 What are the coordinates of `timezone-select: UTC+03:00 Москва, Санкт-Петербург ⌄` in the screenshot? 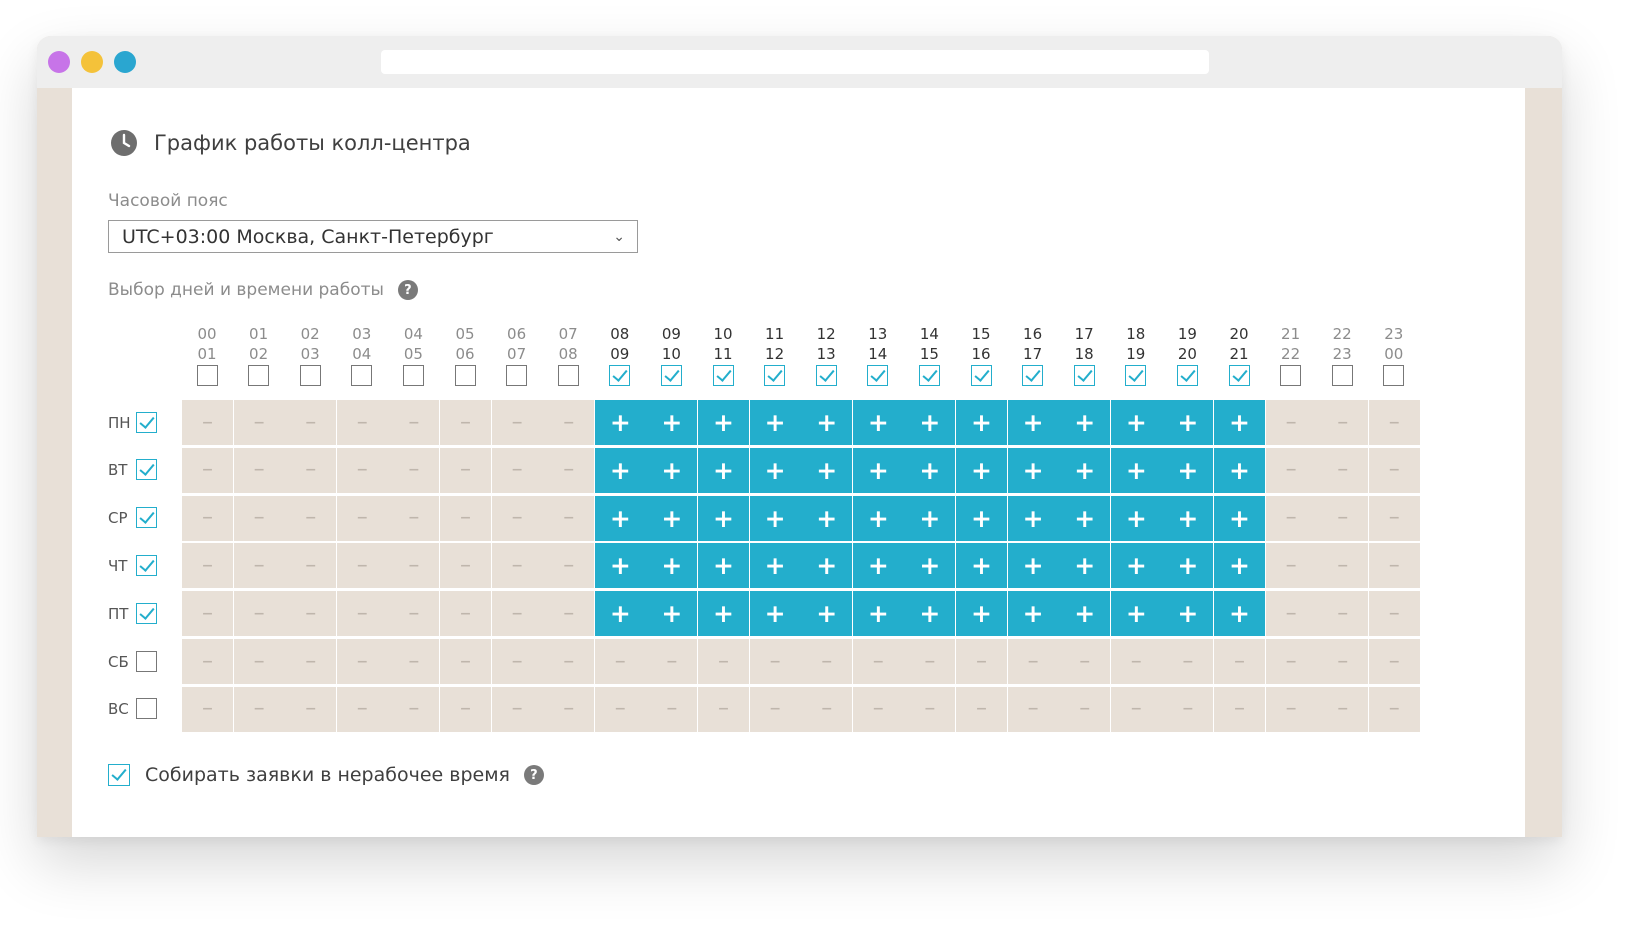 It's located at (373, 236).